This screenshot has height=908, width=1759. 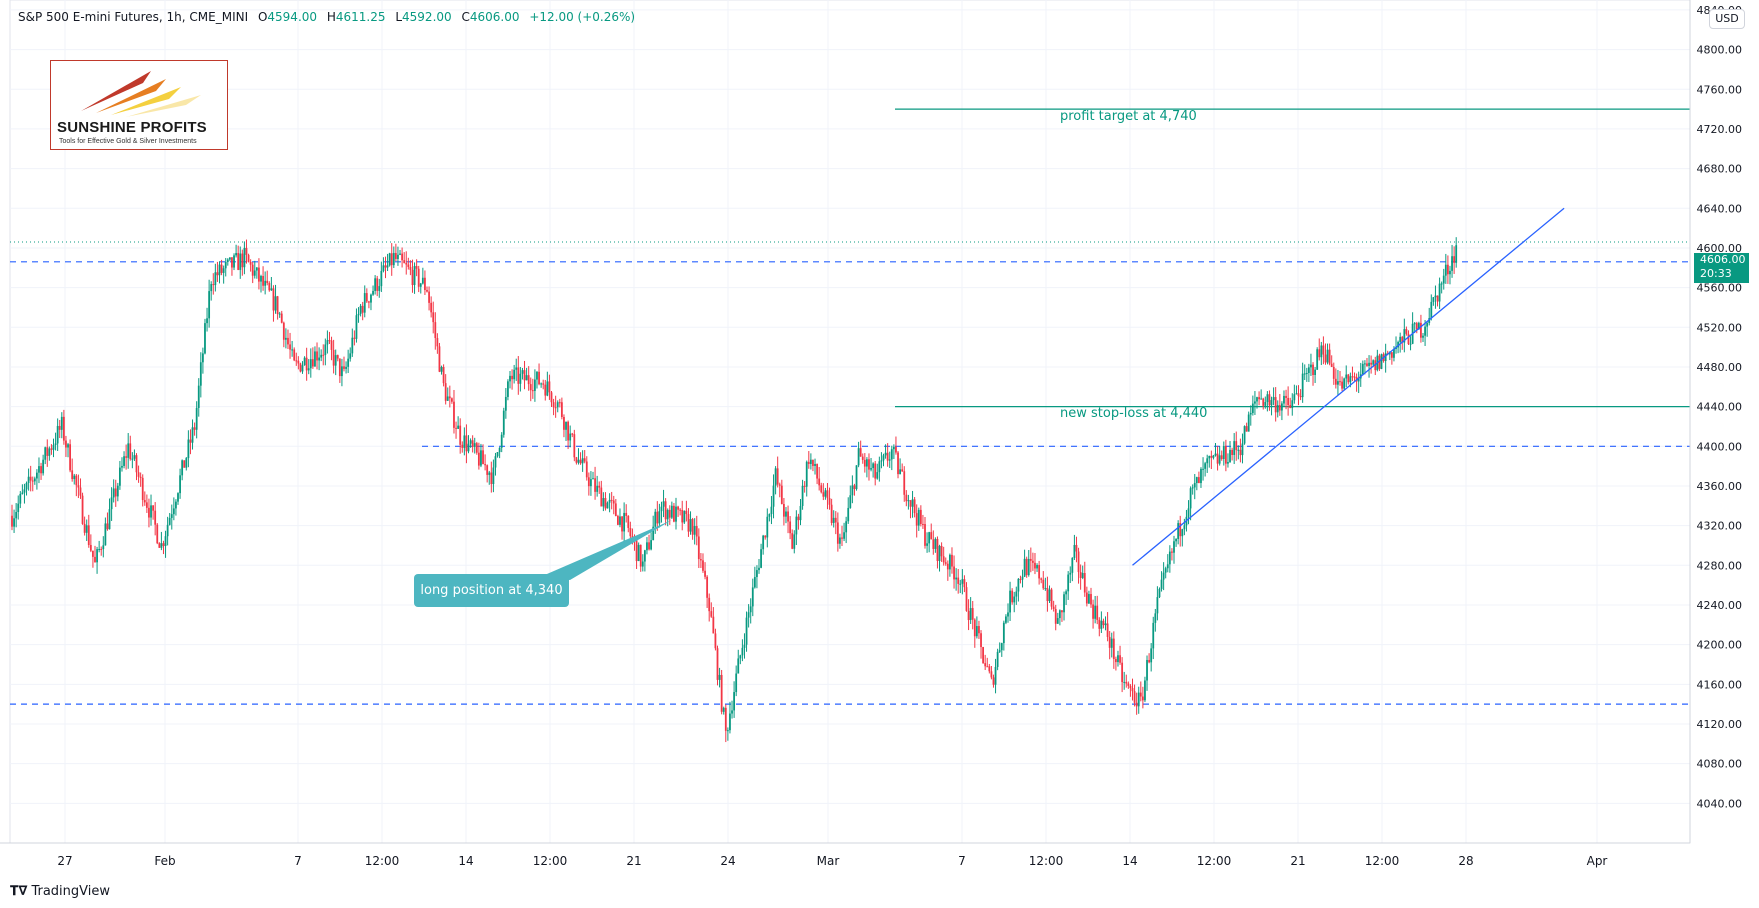 What do you see at coordinates (582, 17) in the screenshot?
I see `change-value: +12.00 (+0.26%)` at bounding box center [582, 17].